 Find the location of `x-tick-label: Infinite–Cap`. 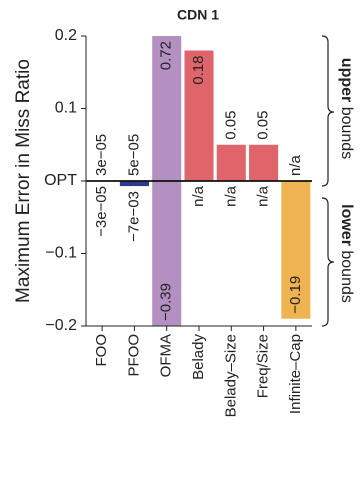

x-tick-label: Infinite–Cap is located at coordinates (295, 374).